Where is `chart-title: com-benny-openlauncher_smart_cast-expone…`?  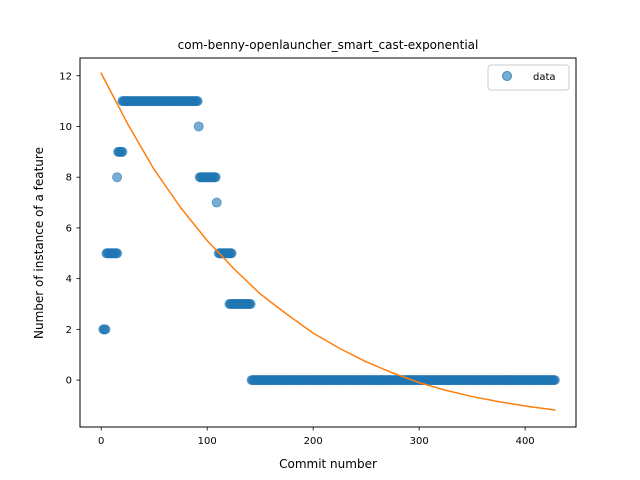 chart-title: com-benny-openlauncher_smart_cast-expone… is located at coordinates (328, 45).